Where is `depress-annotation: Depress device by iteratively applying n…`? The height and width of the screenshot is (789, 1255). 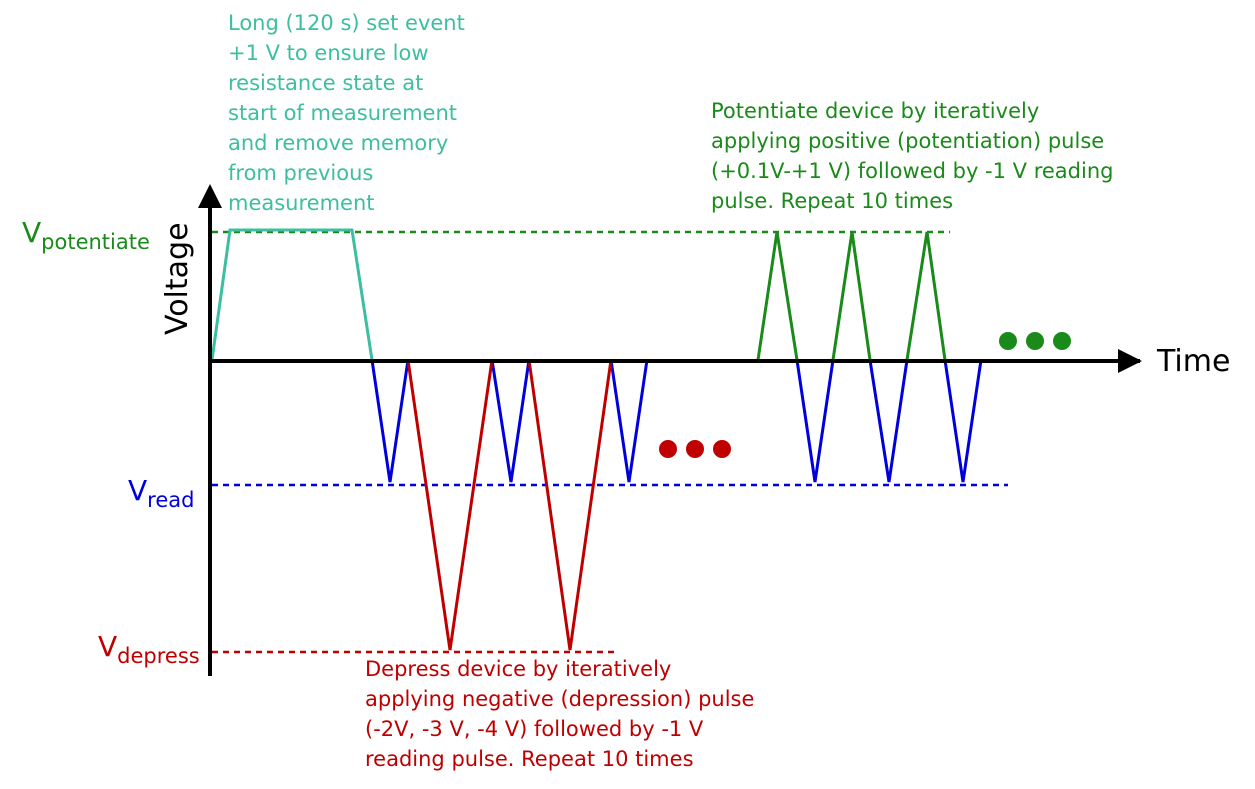 depress-annotation: Depress device by iteratively applying n… is located at coordinates (559, 714).